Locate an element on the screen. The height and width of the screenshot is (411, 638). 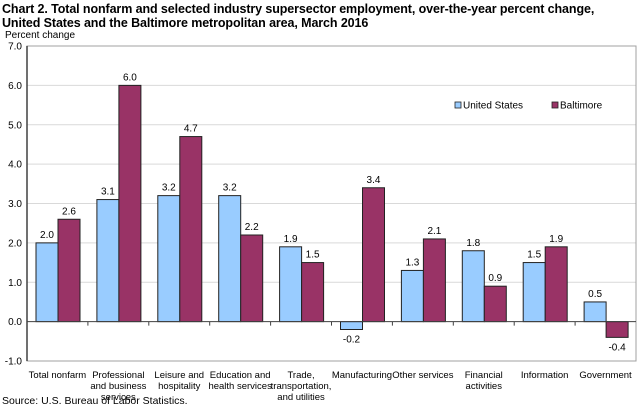
legend-swatch-baltimore is located at coordinates (555, 105).